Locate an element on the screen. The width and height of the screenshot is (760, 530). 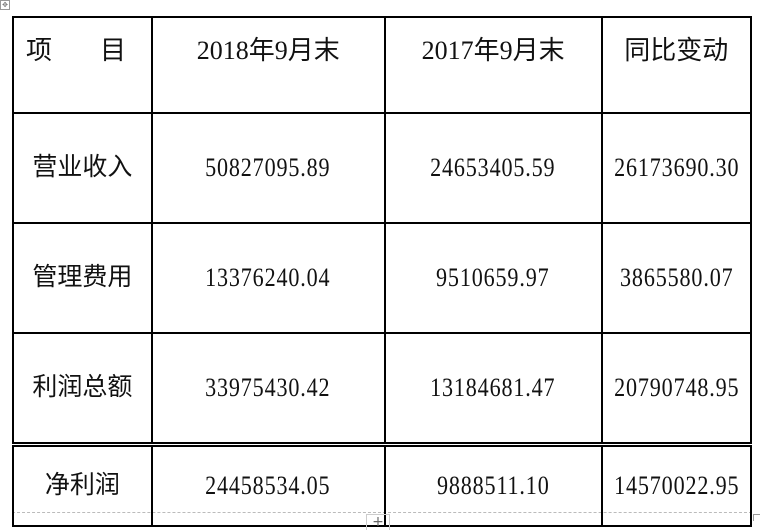
value-text: 24653405.59 is located at coordinates (493, 167).